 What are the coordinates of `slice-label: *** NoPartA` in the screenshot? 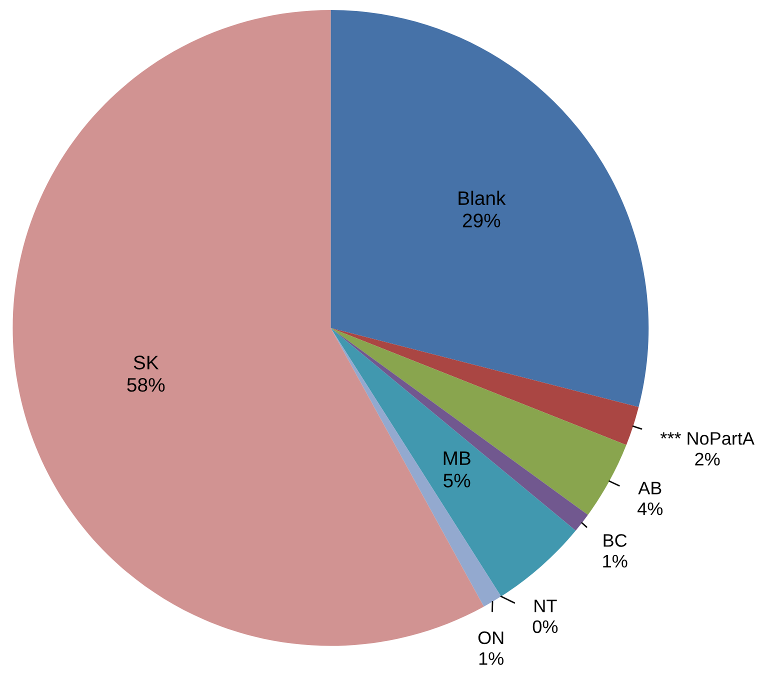 It's located at (707, 438).